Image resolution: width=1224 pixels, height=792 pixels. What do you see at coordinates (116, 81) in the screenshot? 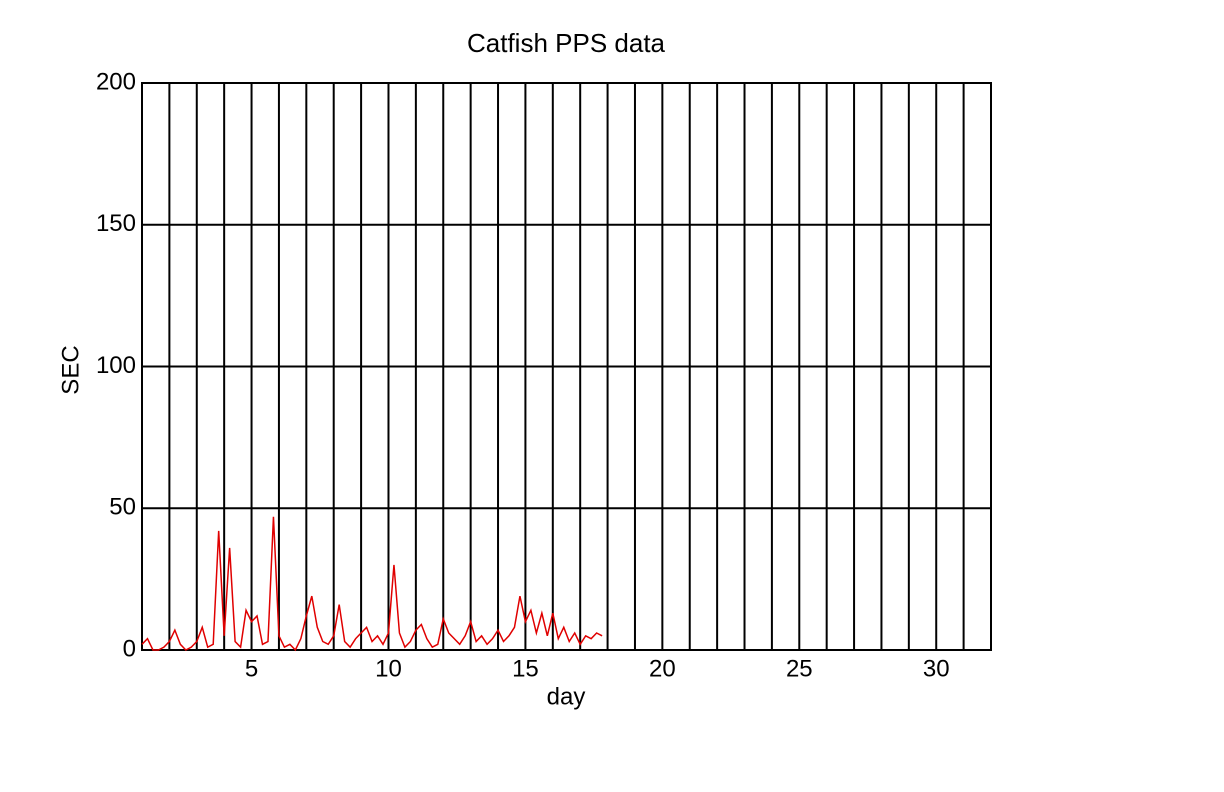
I see `y-tick-label: 200` at bounding box center [116, 81].